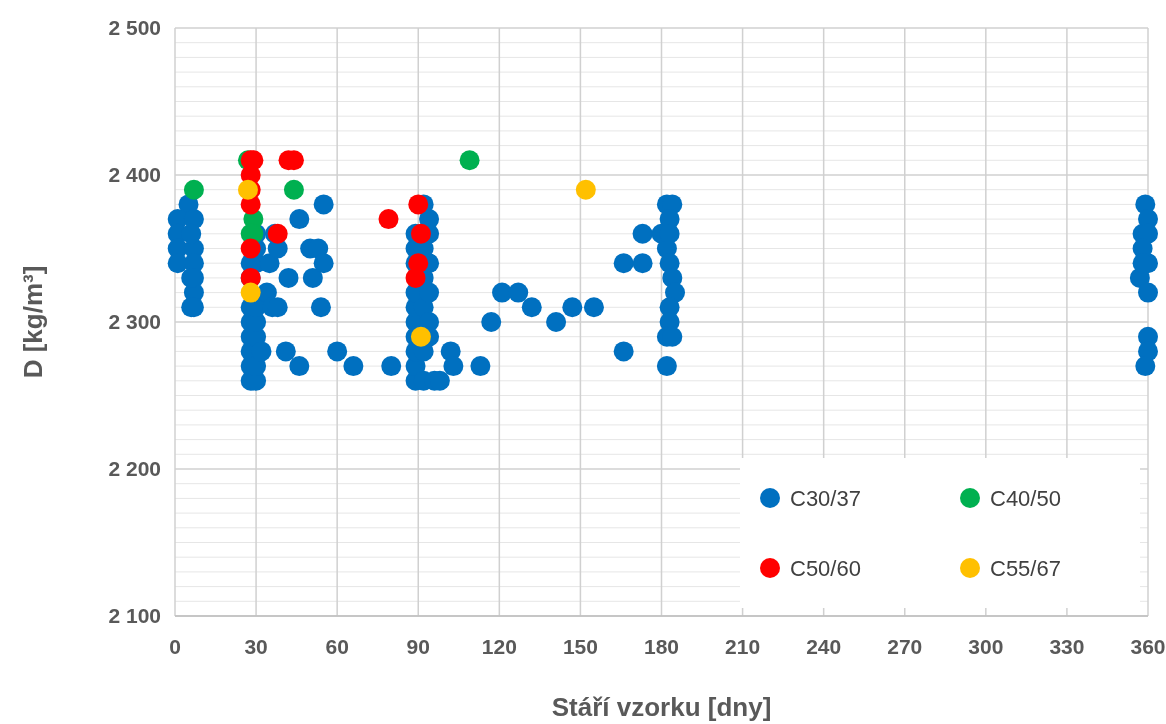 The height and width of the screenshot is (724, 1166). Describe the element at coordinates (134, 615) in the screenshot. I see `y-tick-label: 2 100` at that location.